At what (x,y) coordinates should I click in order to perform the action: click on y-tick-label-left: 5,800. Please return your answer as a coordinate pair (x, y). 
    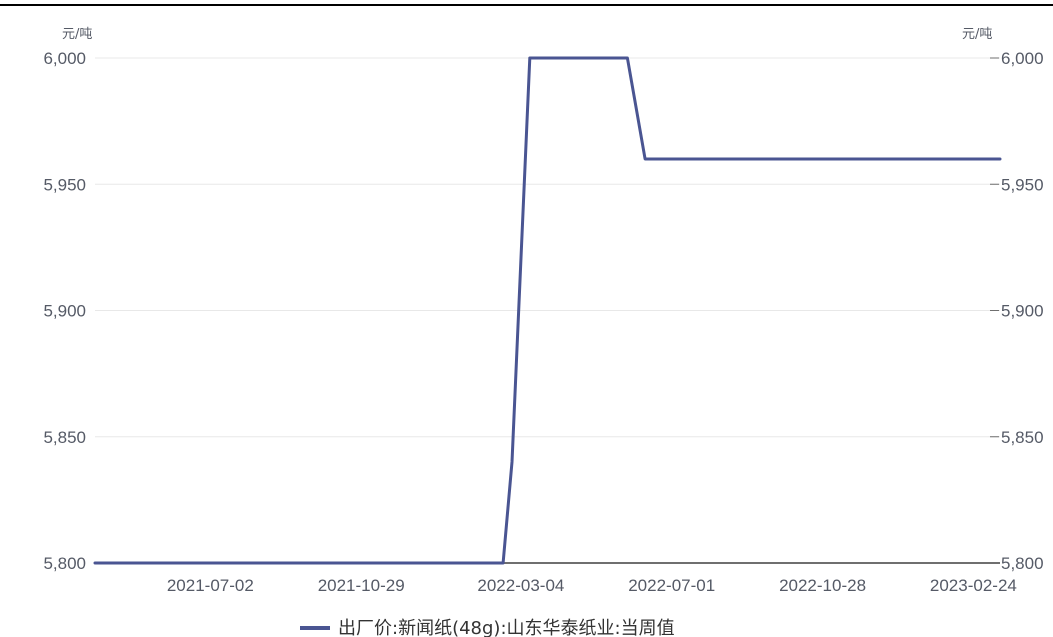
    Looking at the image, I should click on (64, 563).